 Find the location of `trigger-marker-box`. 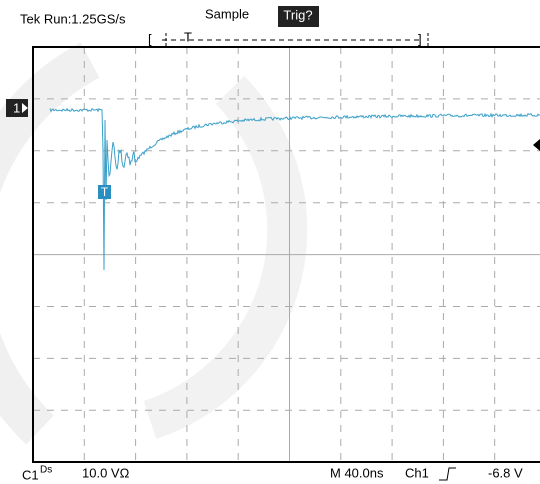

trigger-marker-box is located at coordinates (104, 192).